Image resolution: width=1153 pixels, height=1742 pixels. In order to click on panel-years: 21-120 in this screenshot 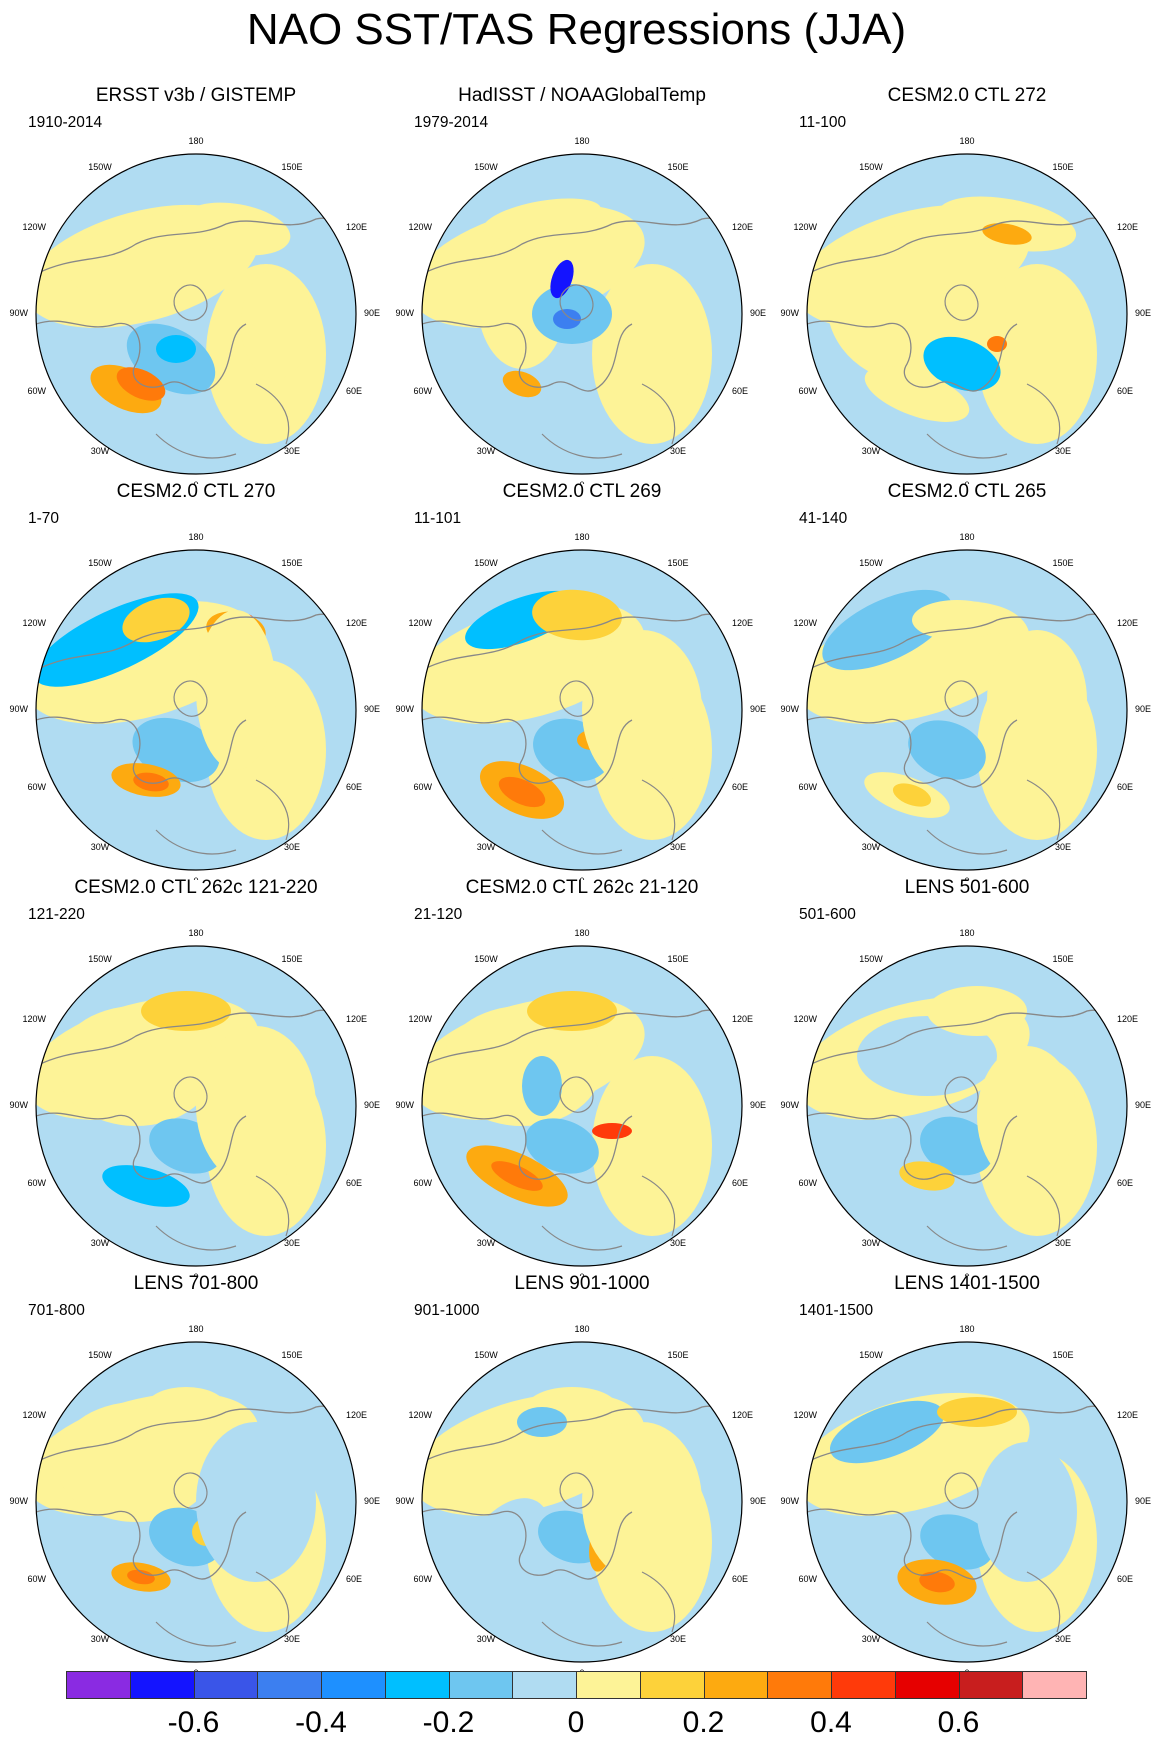, I will do `click(438, 914)`.